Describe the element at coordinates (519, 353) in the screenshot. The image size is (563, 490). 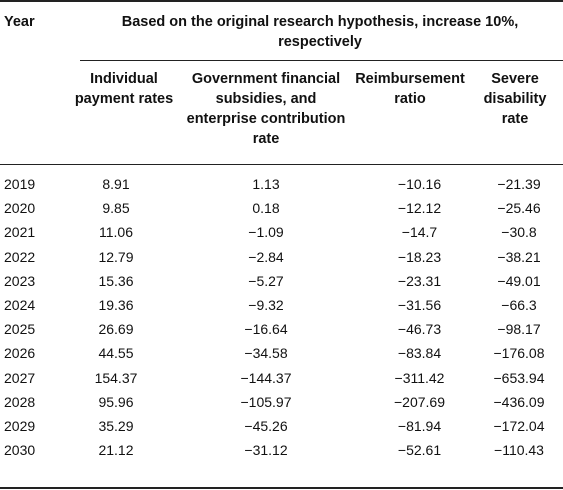
I see `value-cell: −176.08` at that location.